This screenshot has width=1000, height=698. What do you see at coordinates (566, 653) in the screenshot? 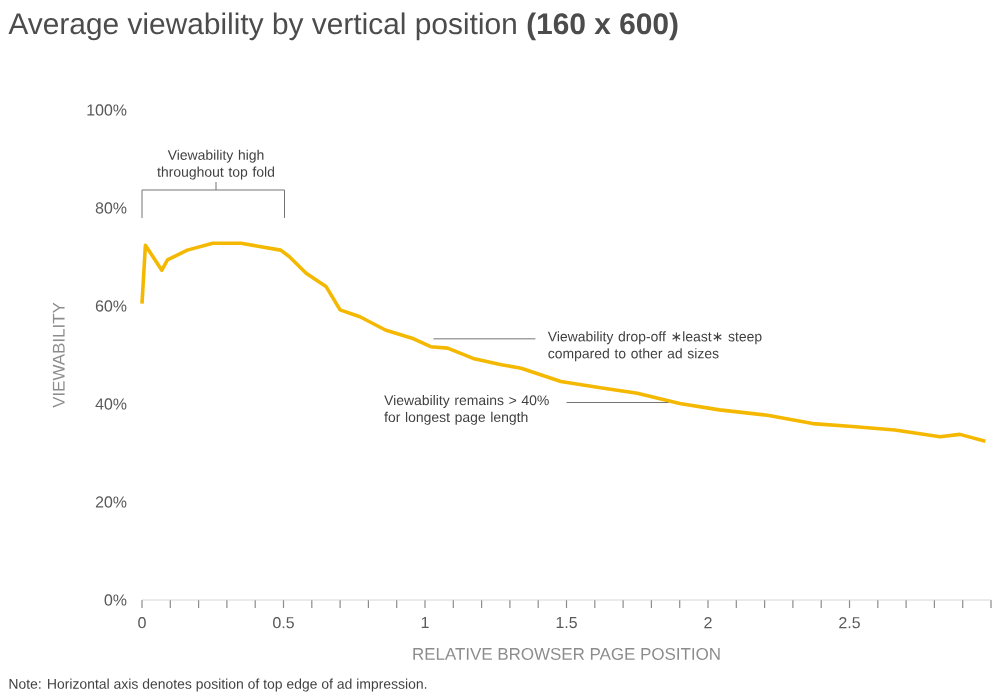
I see `x-axis-title: RELATIVE BROWSER PAGE POSITION` at bounding box center [566, 653].